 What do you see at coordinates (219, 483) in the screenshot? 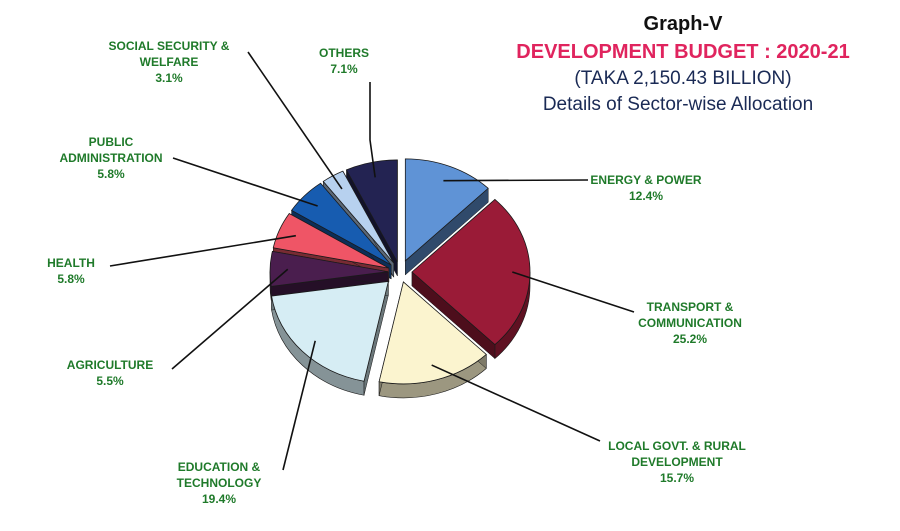
I see `slice-name-label: TECHNOLOGY` at bounding box center [219, 483].